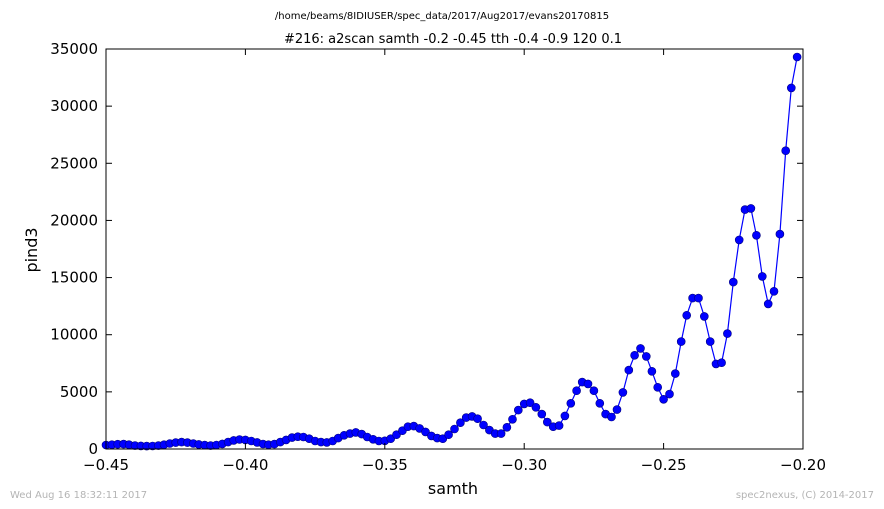  What do you see at coordinates (524, 465) in the screenshot?
I see `x-tick-label: −0.30` at bounding box center [524, 465].